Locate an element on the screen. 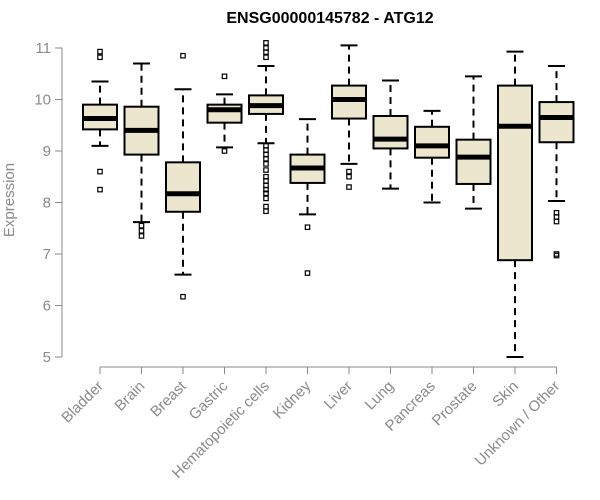  box-prostate is located at coordinates (473, 142).